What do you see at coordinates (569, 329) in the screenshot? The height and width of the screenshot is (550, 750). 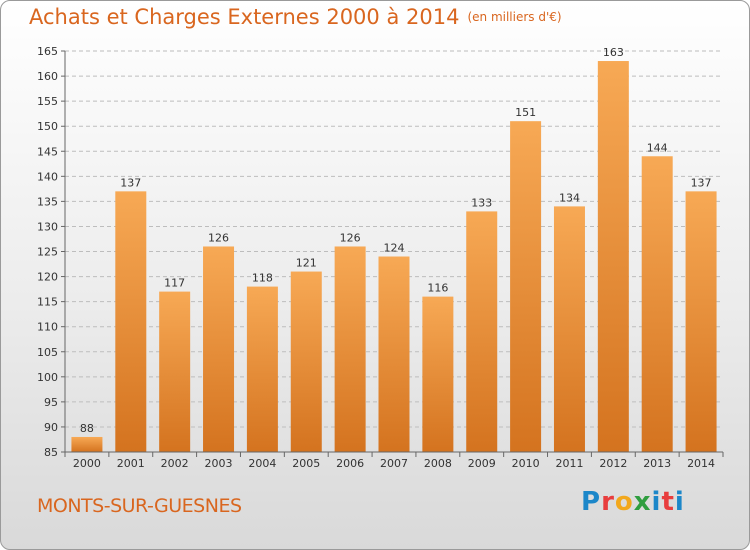 I see `bar-2011` at bounding box center [569, 329].